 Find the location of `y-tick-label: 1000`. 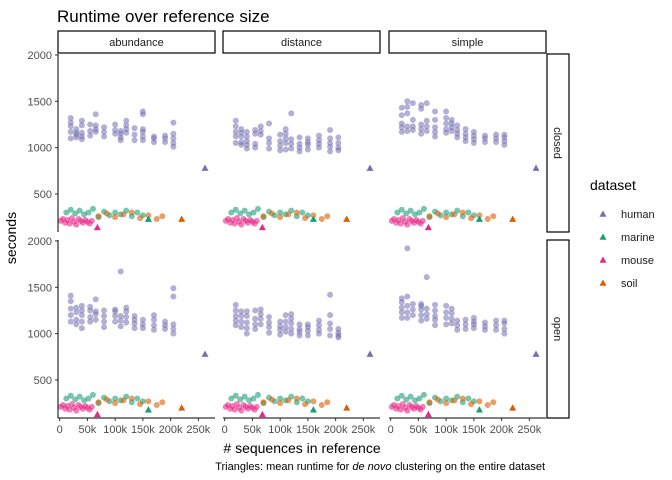

y-tick-label: 1000 is located at coordinates (40, 149).